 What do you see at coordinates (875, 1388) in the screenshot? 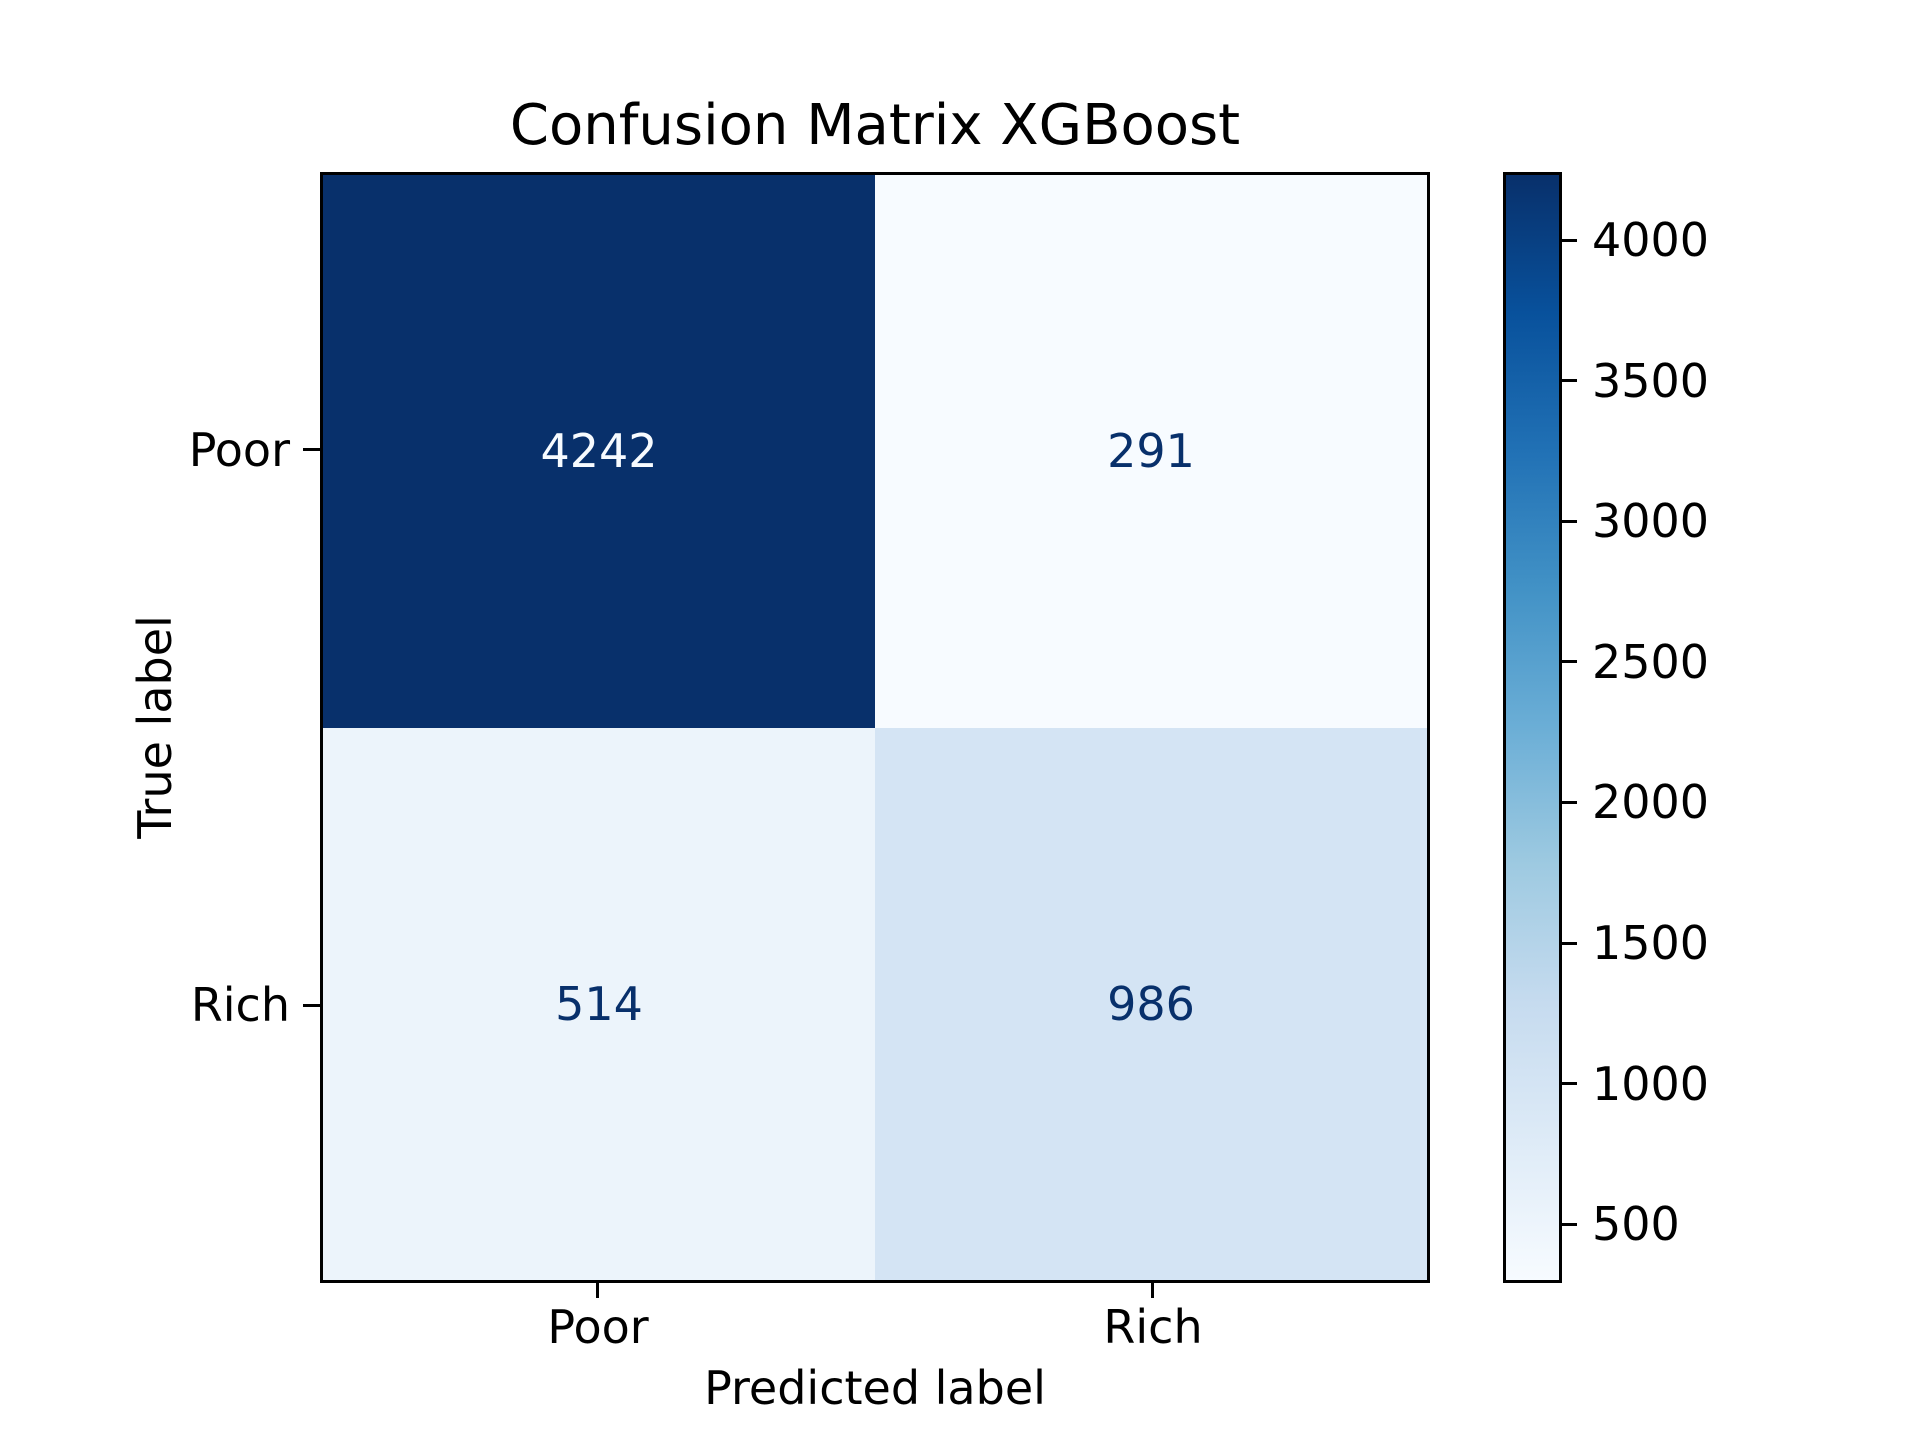
I see `x-axis-label: Predicted label` at bounding box center [875, 1388].